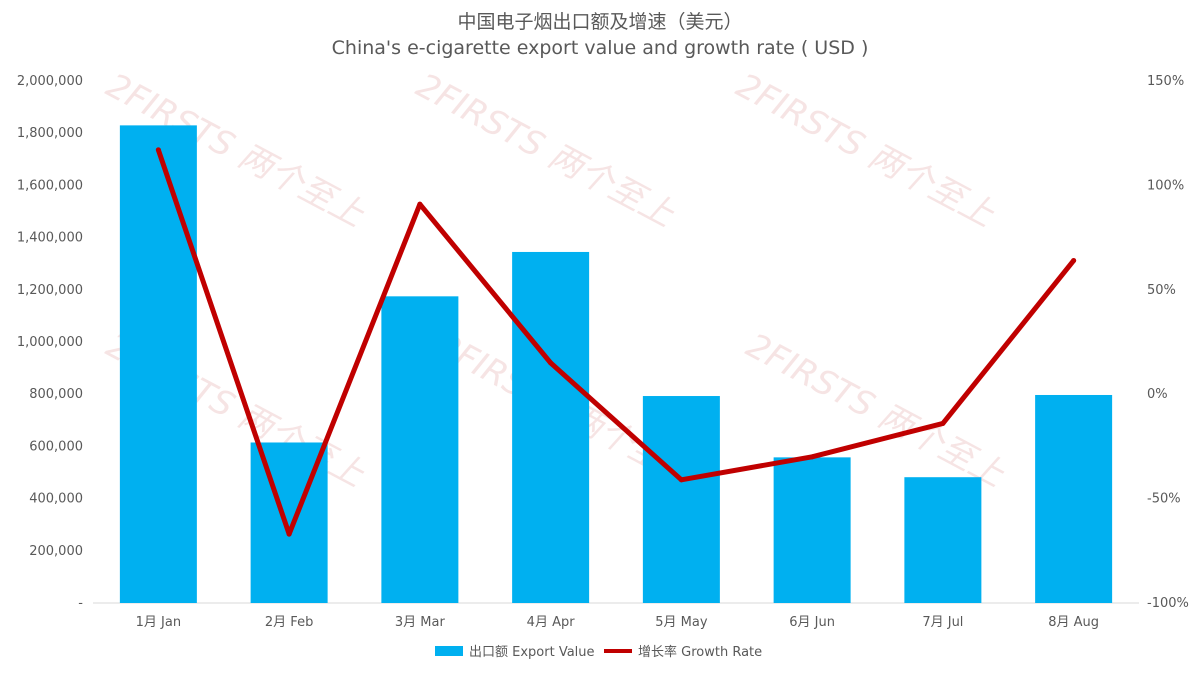 The width and height of the screenshot is (1200, 674). What do you see at coordinates (56, 499) in the screenshot?
I see `y-left-tick-label: 400,000` at bounding box center [56, 499].